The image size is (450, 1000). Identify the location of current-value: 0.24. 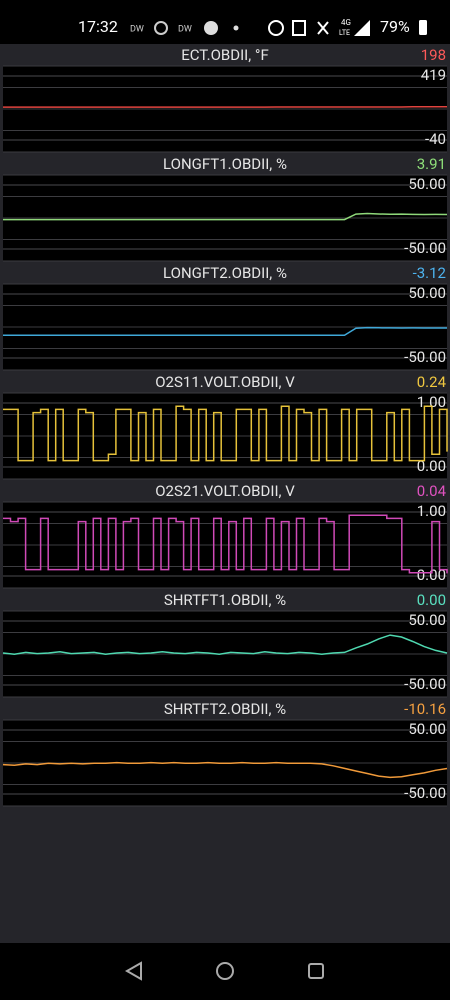
(432, 382).